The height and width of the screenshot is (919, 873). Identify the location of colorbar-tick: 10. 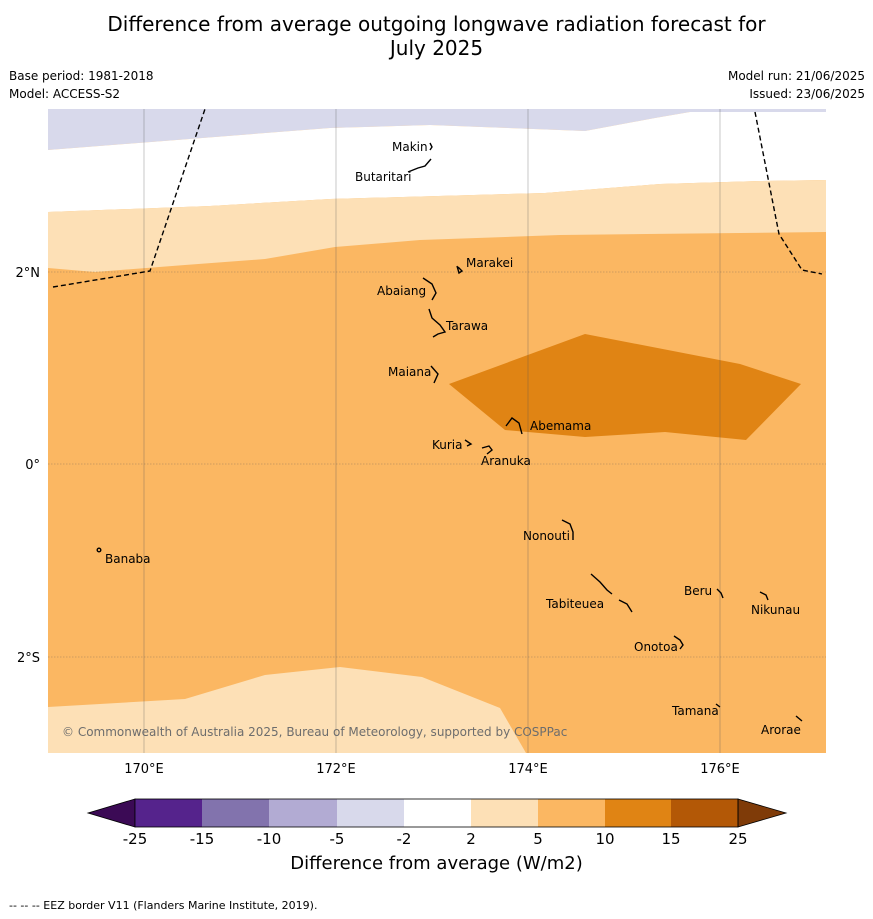
(604, 839).